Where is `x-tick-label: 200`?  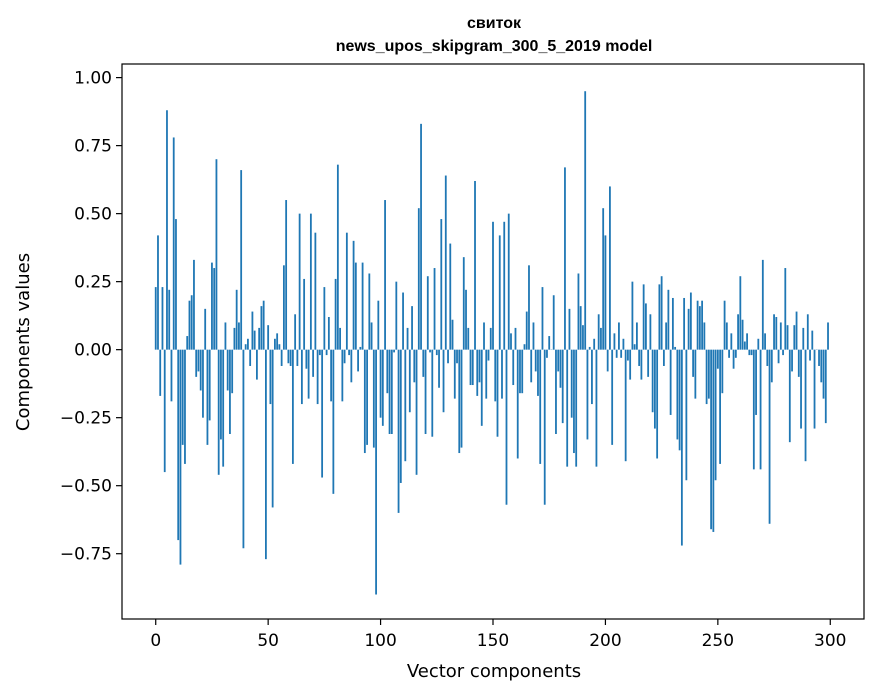 x-tick-label: 200 is located at coordinates (605, 641).